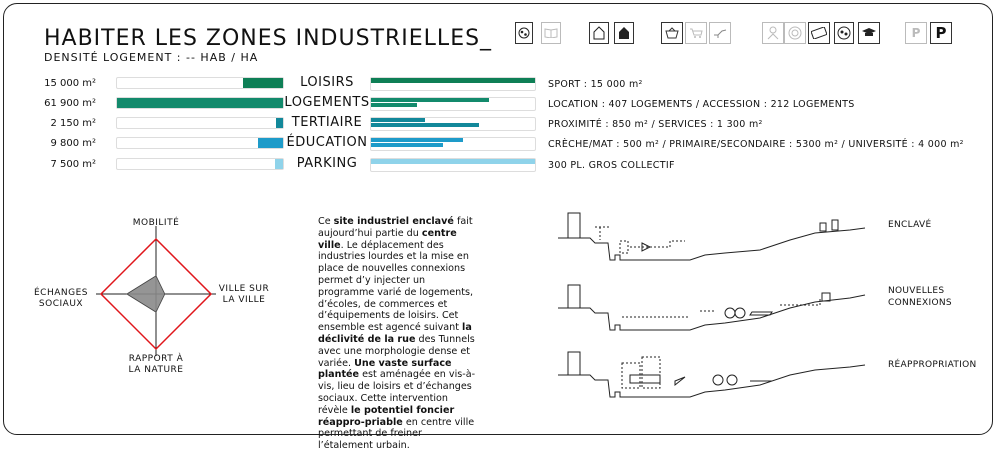 The width and height of the screenshot is (1000, 452). Describe the element at coordinates (60, 293) in the screenshot. I see `radar-label-left-1: ÉCHANGES` at that location.